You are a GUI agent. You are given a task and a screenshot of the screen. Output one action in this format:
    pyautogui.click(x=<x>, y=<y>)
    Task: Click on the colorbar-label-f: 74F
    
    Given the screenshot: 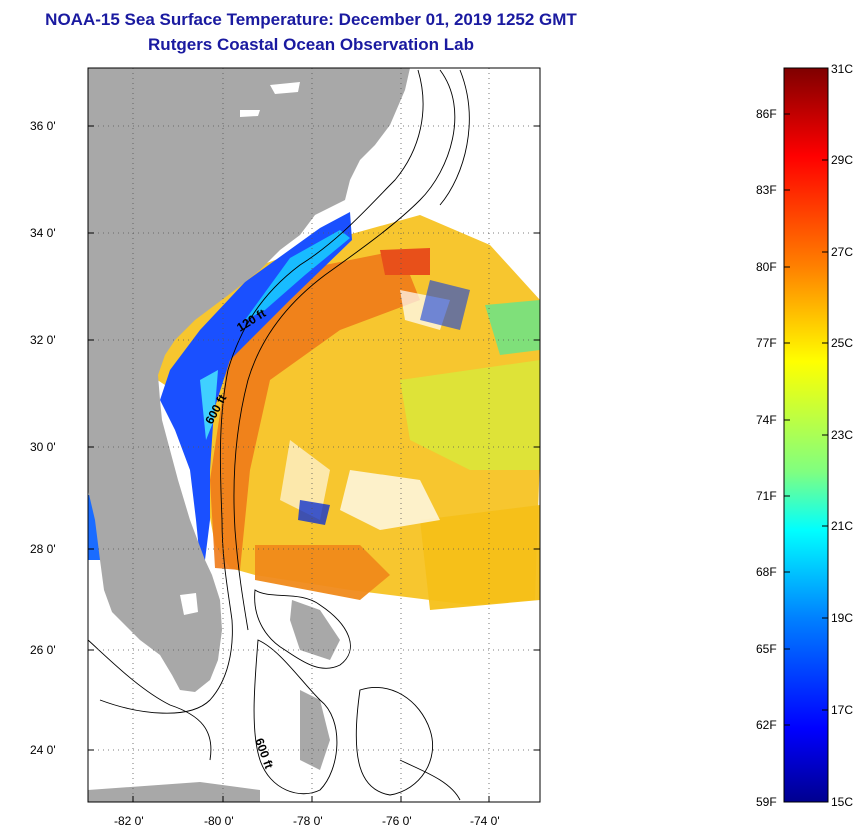 What is the action you would take?
    pyautogui.click(x=766, y=420)
    